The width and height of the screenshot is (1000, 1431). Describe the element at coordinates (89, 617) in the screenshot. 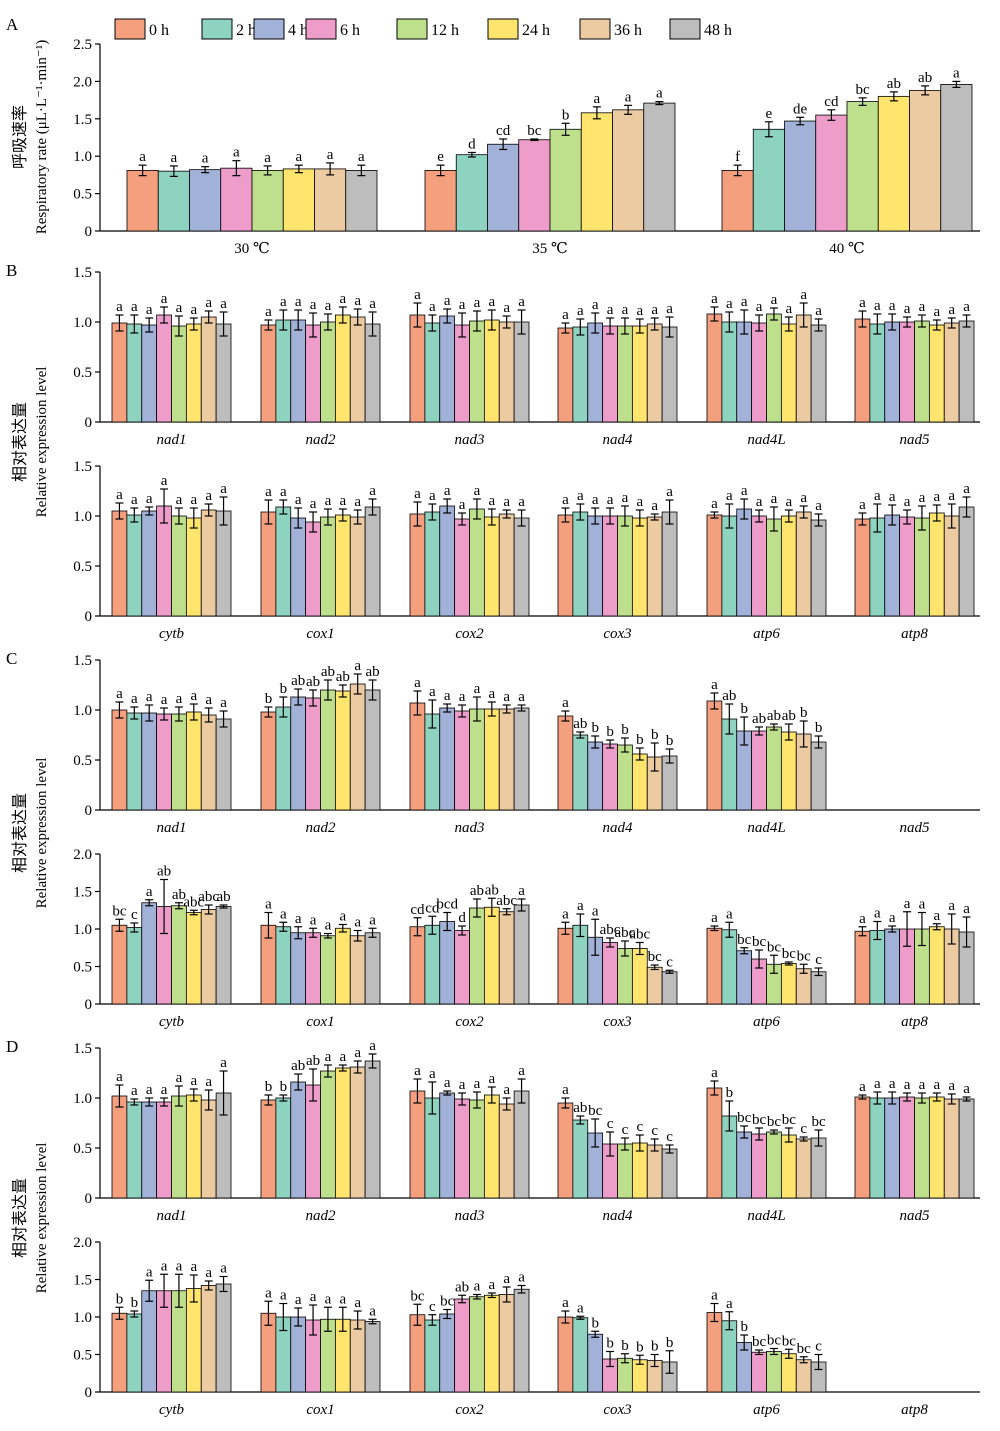

I see `y-tick-label: 0` at that location.